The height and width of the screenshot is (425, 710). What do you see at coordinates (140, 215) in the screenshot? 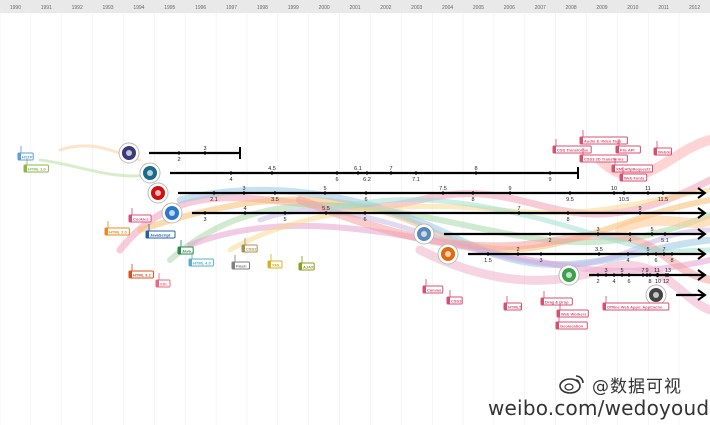
I see `technology-tag: Cookies` at bounding box center [140, 215].